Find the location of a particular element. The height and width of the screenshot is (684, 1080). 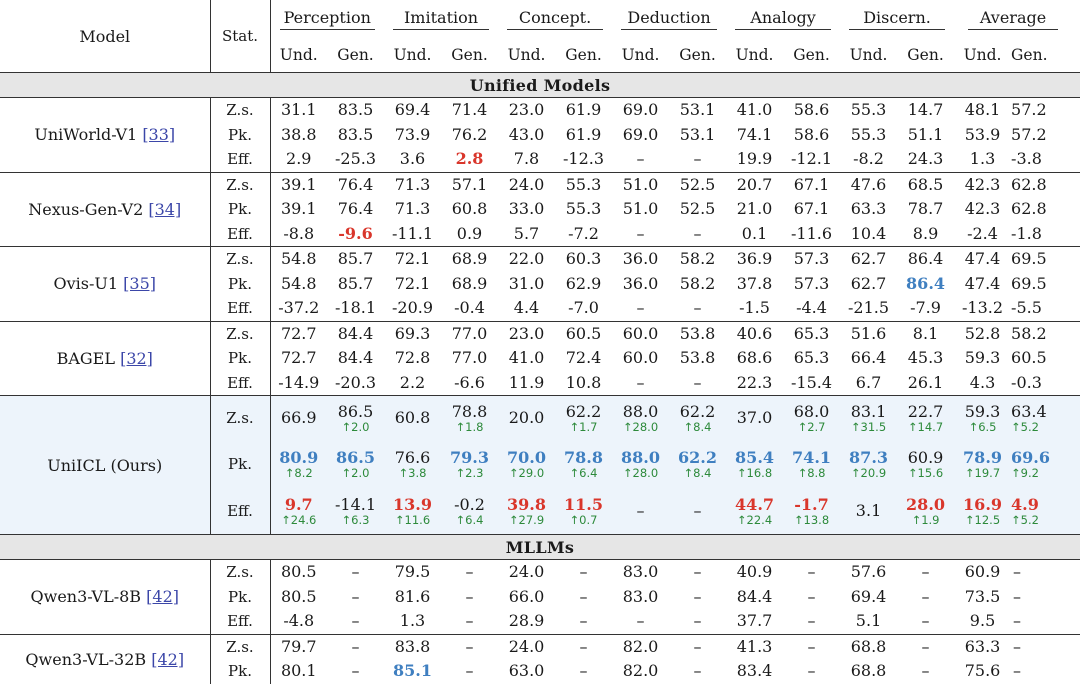

value-cell: 60.0 is located at coordinates (641, 333).